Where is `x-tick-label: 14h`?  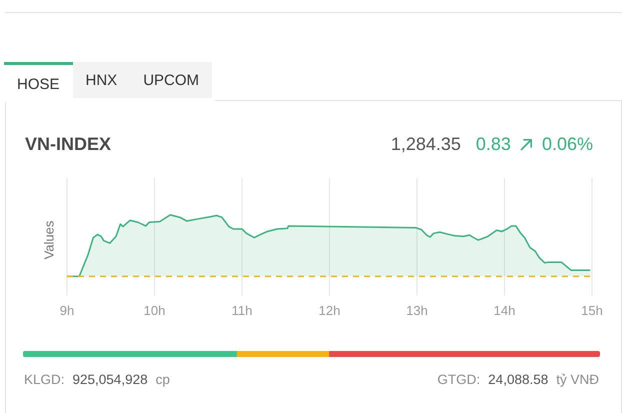
x-tick-label: 14h is located at coordinates (505, 310).